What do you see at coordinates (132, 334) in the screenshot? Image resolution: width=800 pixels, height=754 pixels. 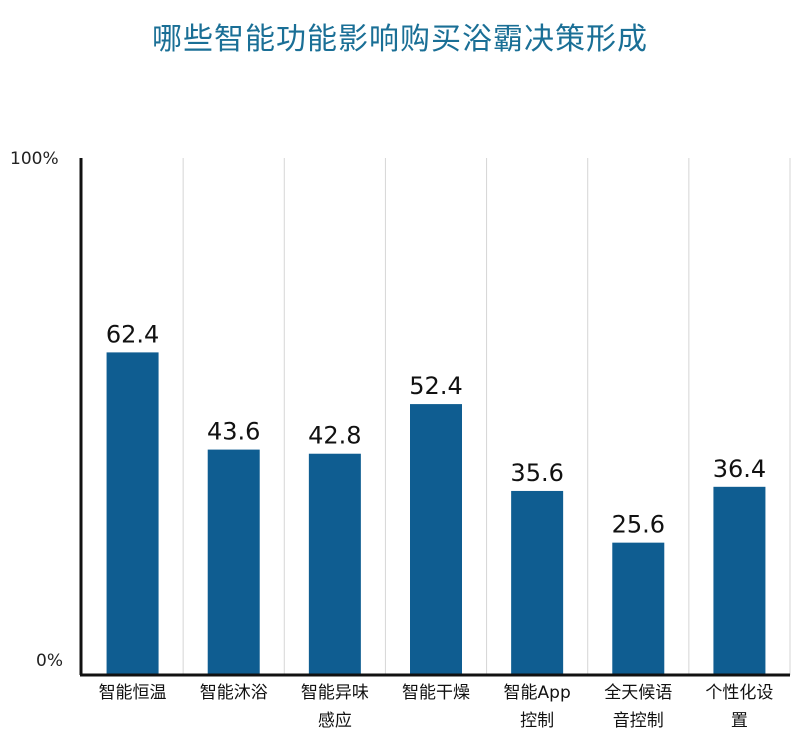 I see `value-label: 62.4` at bounding box center [132, 334].